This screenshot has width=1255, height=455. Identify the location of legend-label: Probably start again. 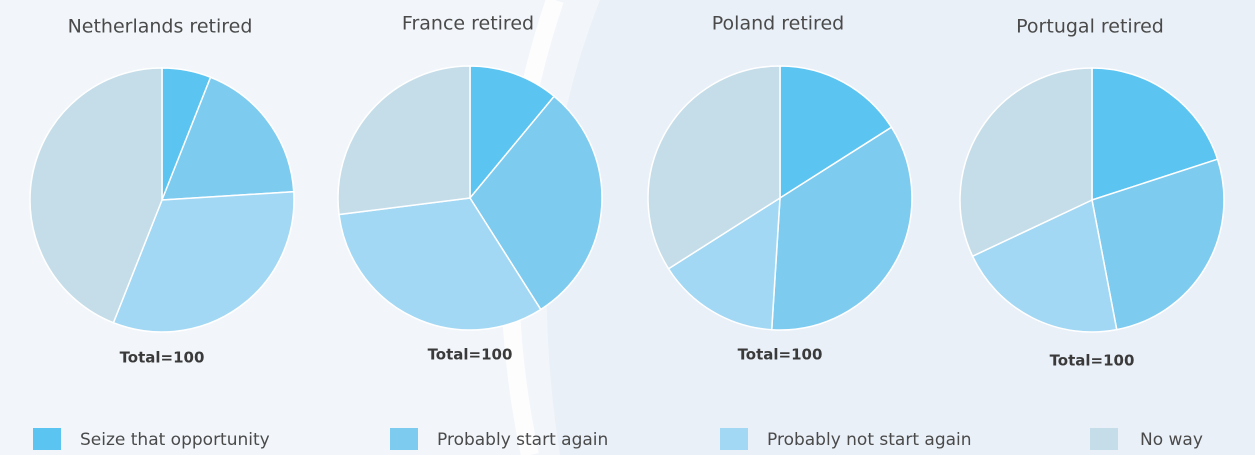
(522, 440).